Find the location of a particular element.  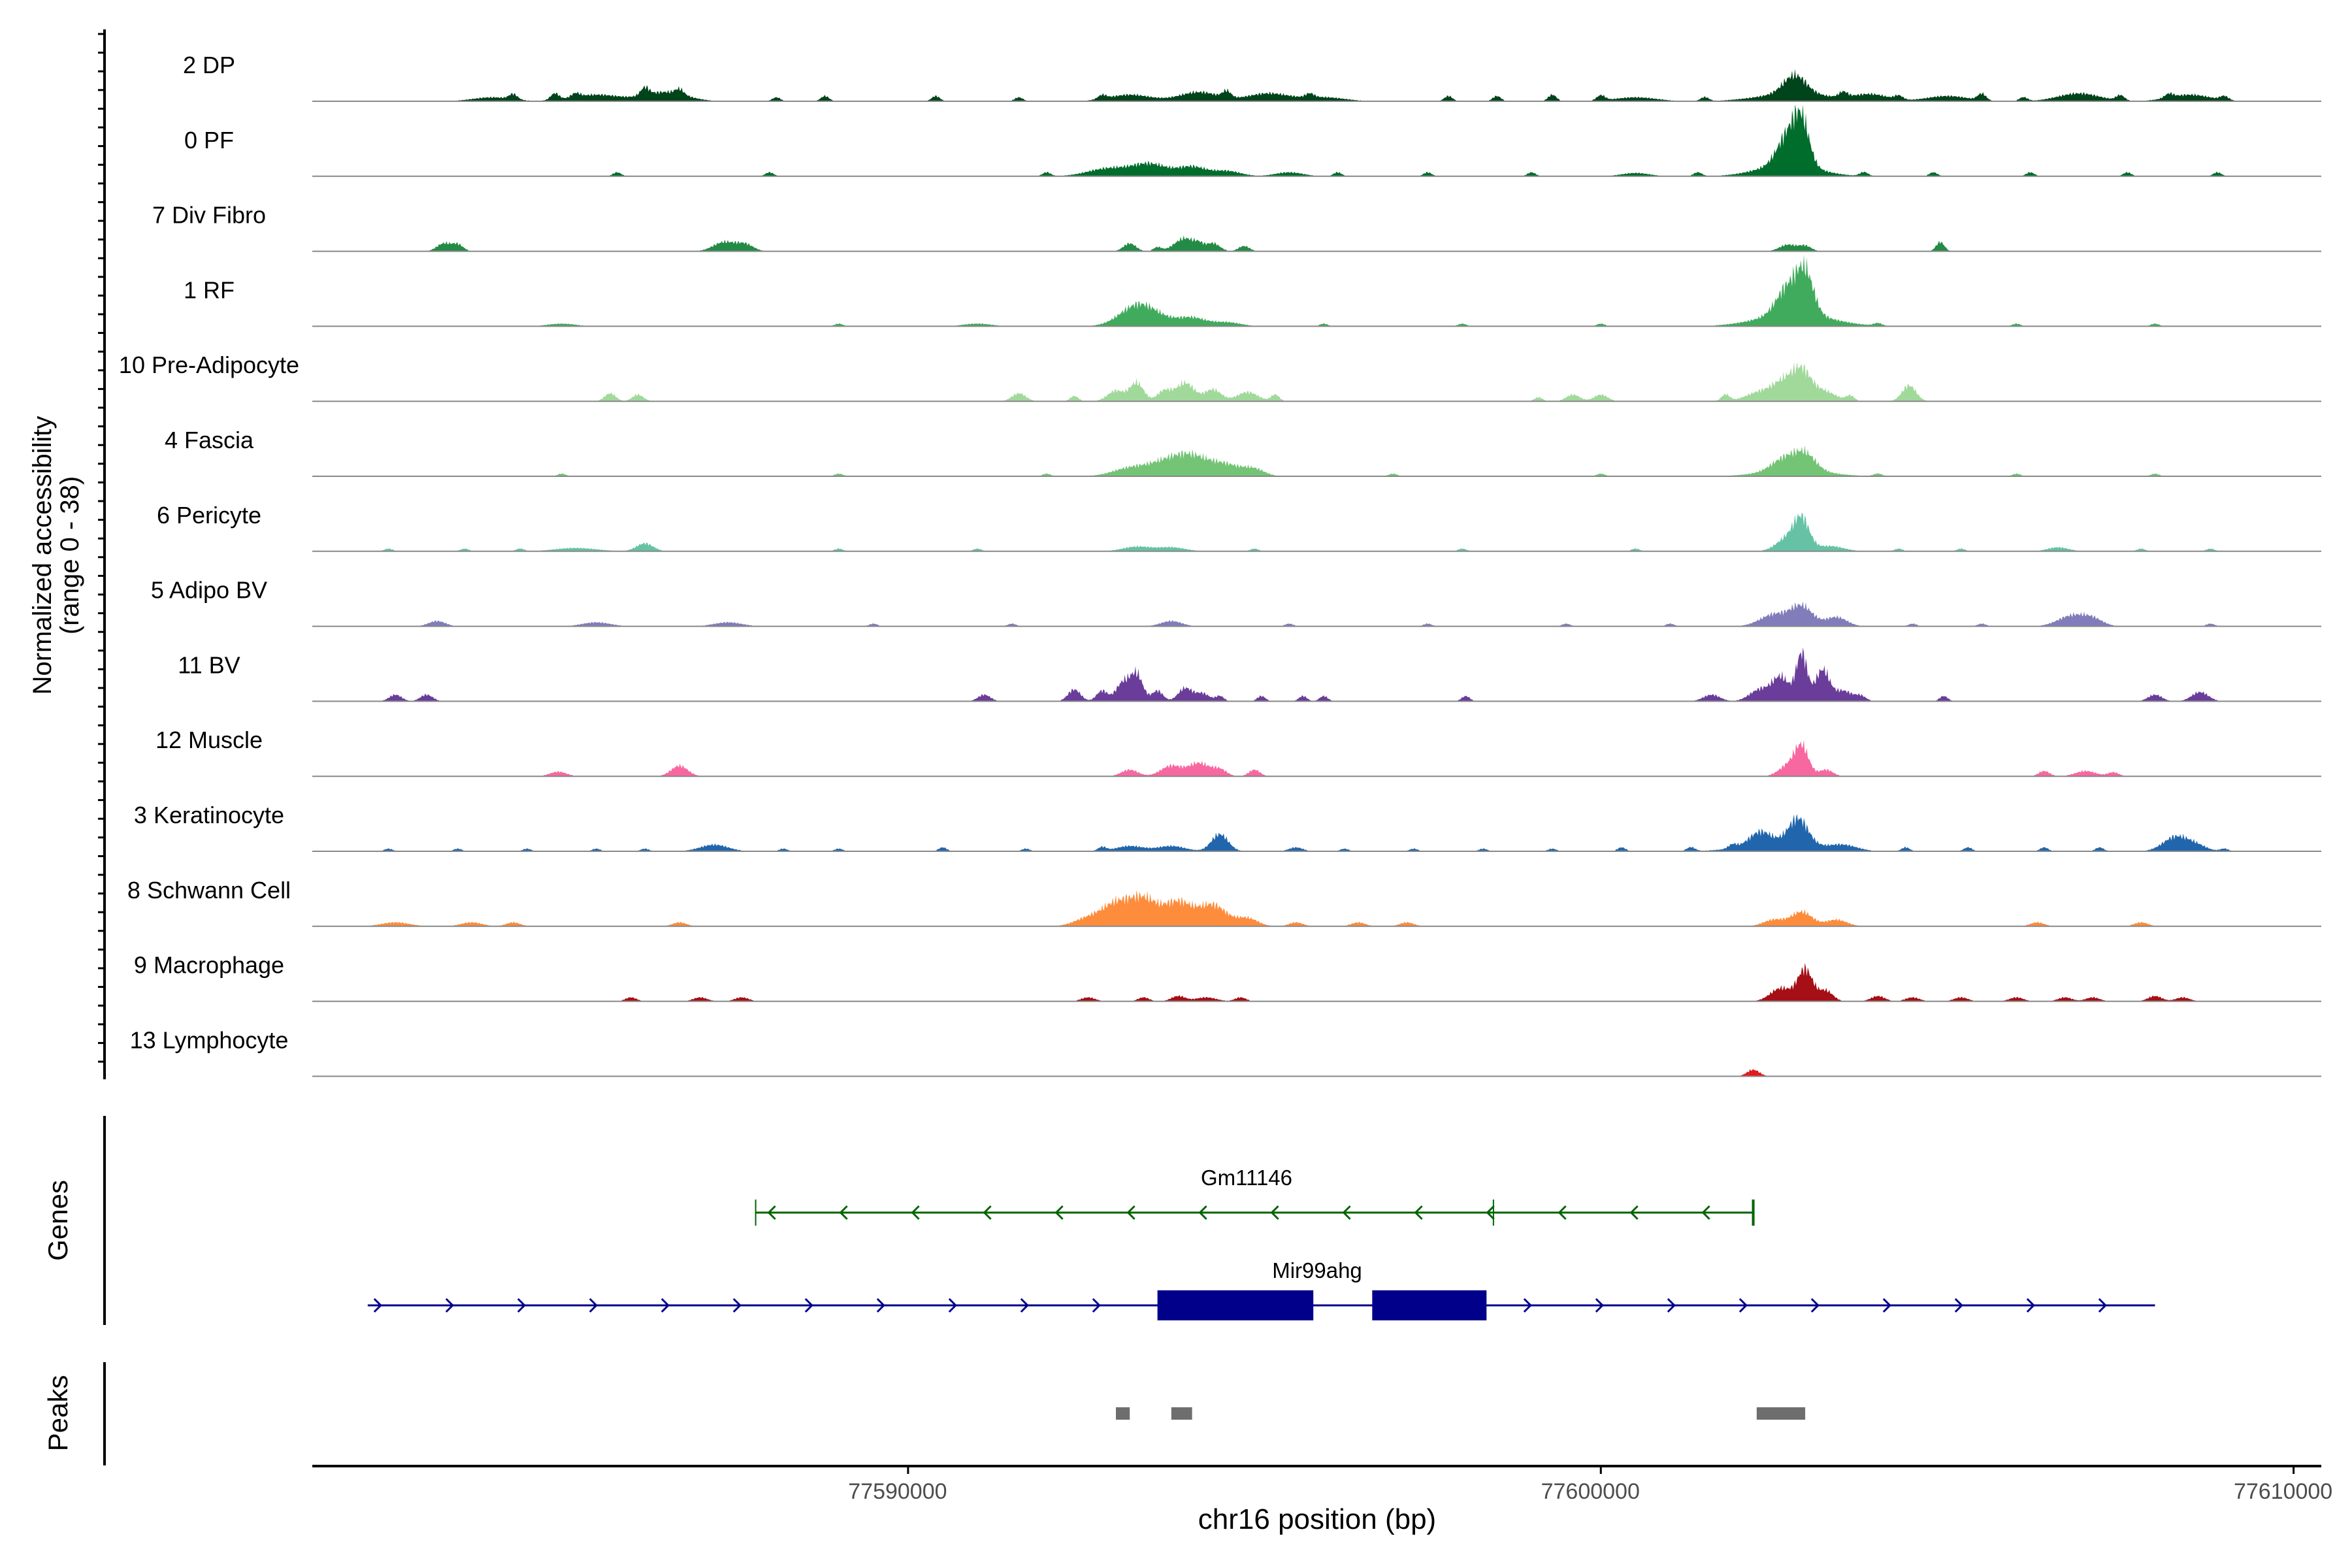

track-label: 2 DP is located at coordinates (209, 65).